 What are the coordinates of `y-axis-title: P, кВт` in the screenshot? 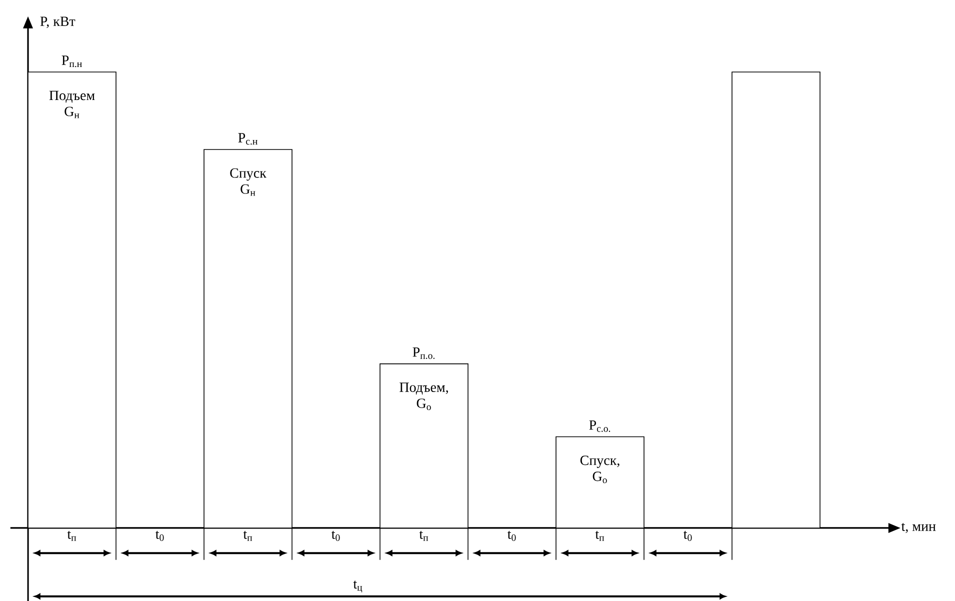 It's located at (58, 22).